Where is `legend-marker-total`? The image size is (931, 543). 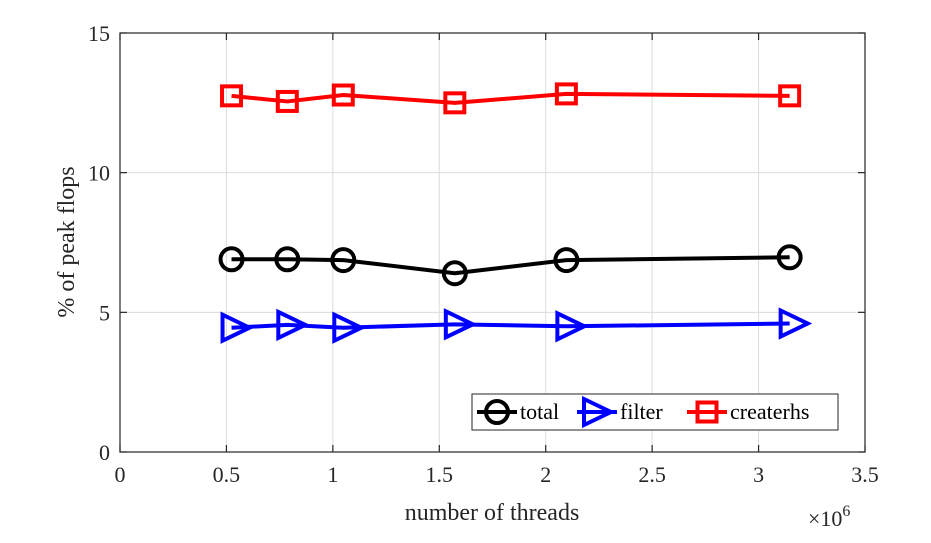 legend-marker-total is located at coordinates (497, 412).